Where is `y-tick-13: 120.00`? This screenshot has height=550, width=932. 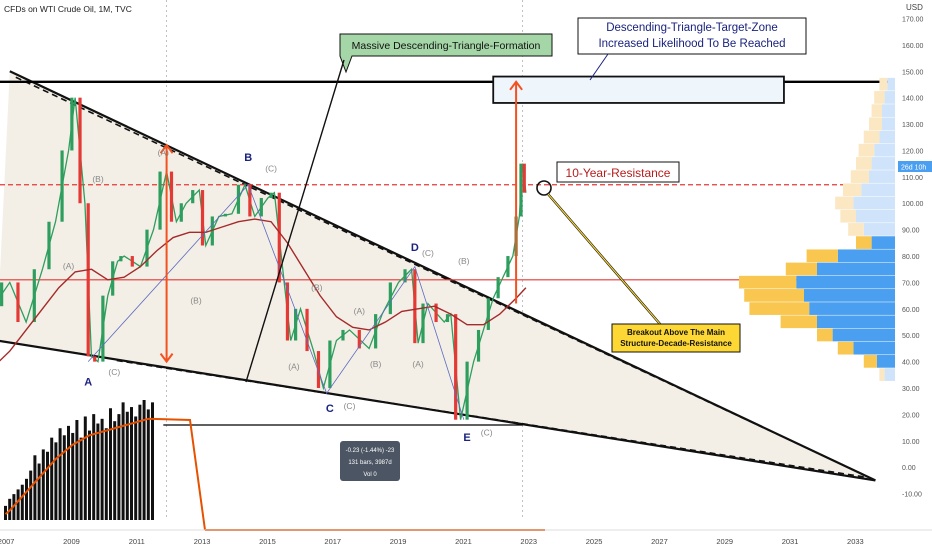
y-tick-13: 120.00 is located at coordinates (913, 151).